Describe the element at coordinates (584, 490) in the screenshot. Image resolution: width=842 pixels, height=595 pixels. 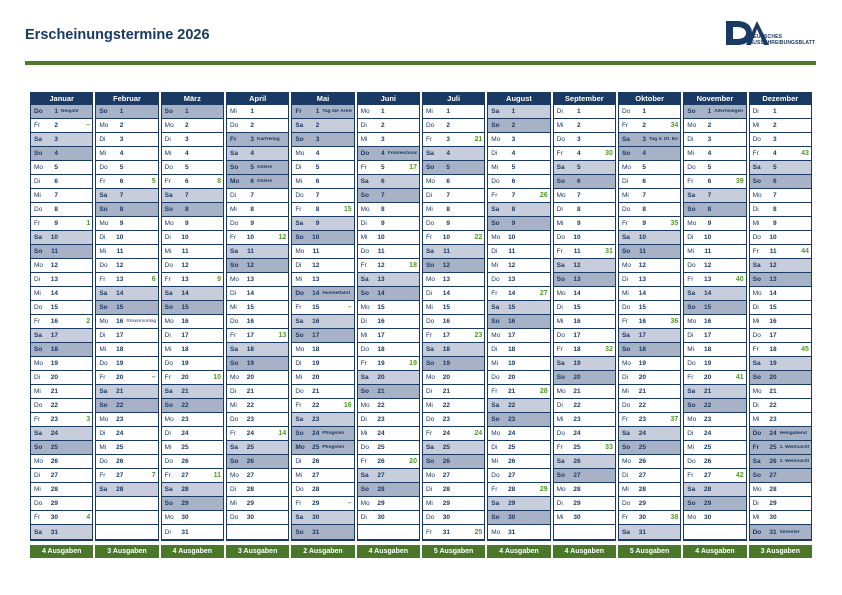
I see `day-row: Mo 28` at that location.